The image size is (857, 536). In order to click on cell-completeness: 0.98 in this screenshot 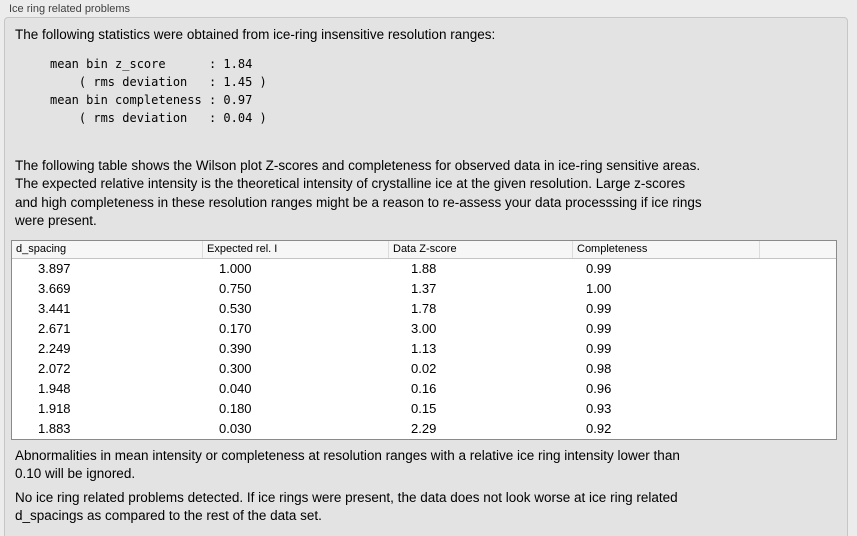, I will do `click(599, 368)`.